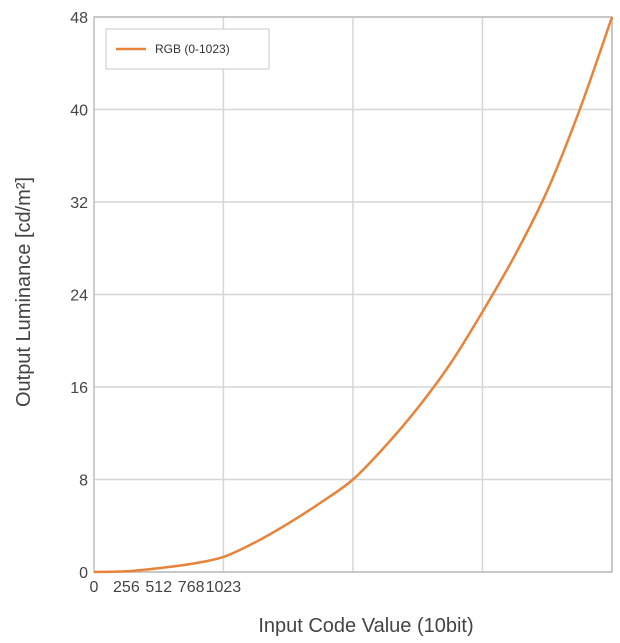  I want to click on legend: RGB (0-1023), so click(187, 49).